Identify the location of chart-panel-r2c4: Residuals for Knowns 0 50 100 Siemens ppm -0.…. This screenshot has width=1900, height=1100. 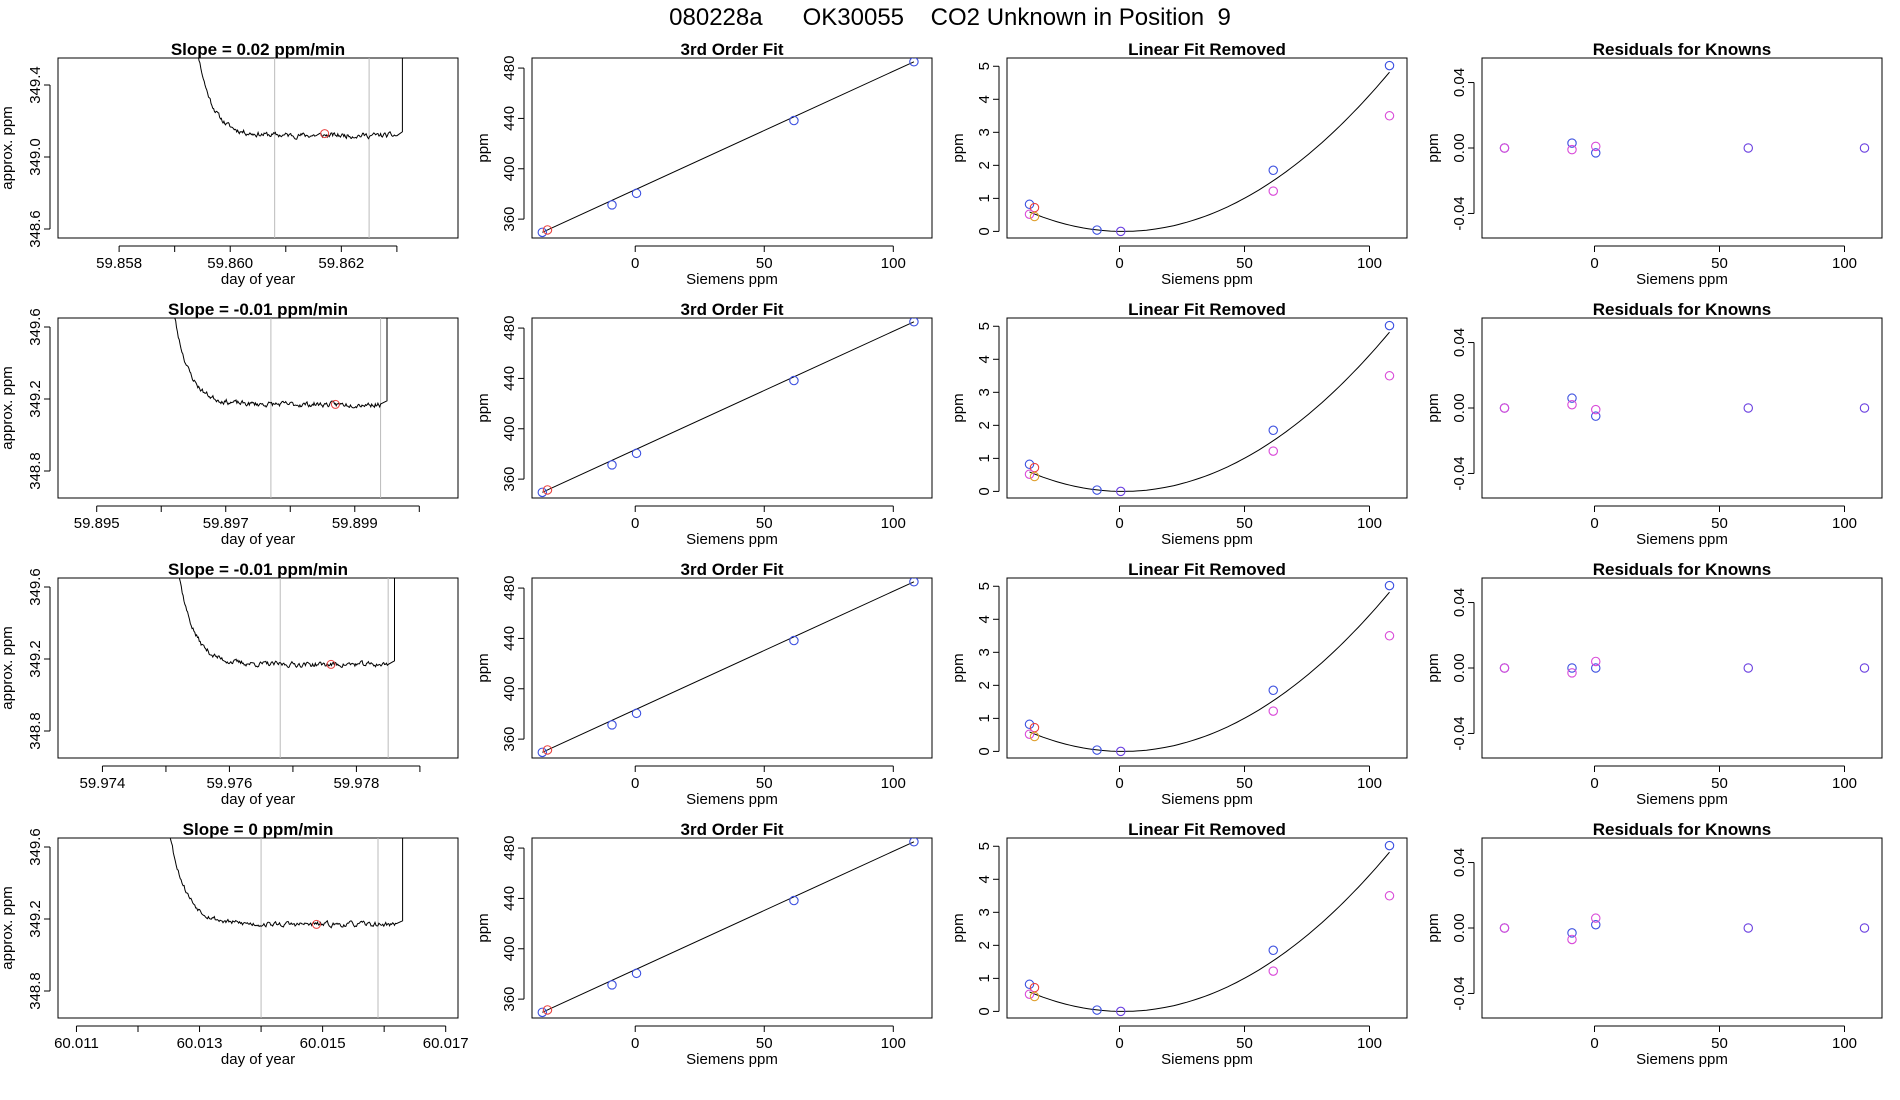
(1661, 430).